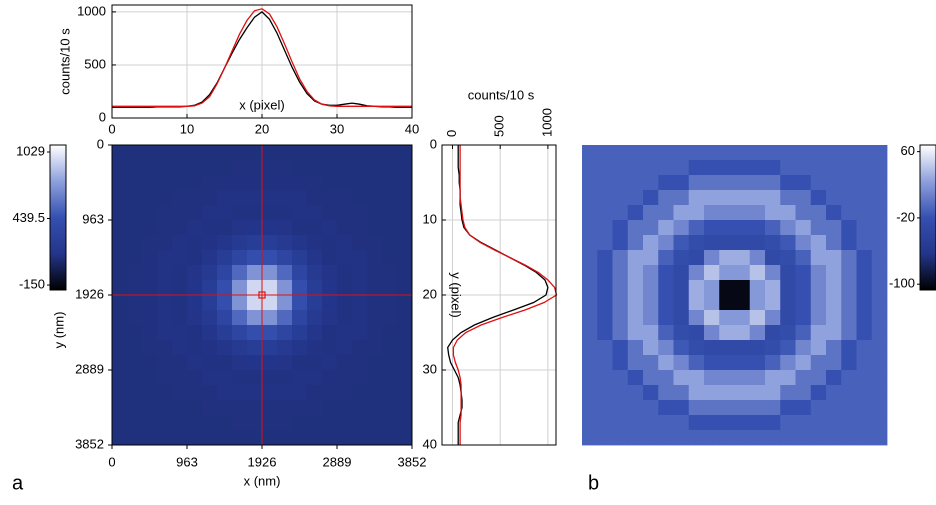 This screenshot has height=505, width=936. What do you see at coordinates (262, 61) in the screenshot?
I see `axes-frame` at bounding box center [262, 61].